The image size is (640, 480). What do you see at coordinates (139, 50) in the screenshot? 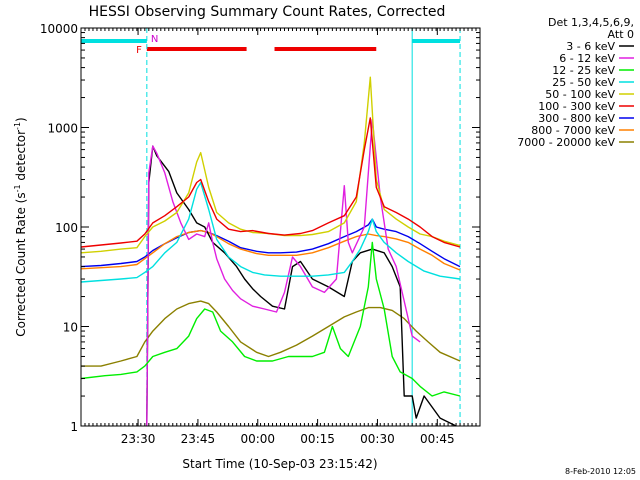
I see `flare-mark-label: F` at bounding box center [139, 50].